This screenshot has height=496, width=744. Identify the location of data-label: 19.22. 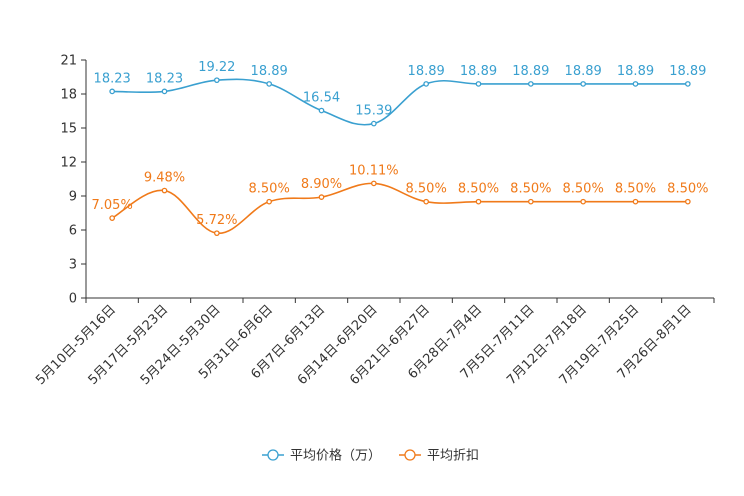
(216, 67).